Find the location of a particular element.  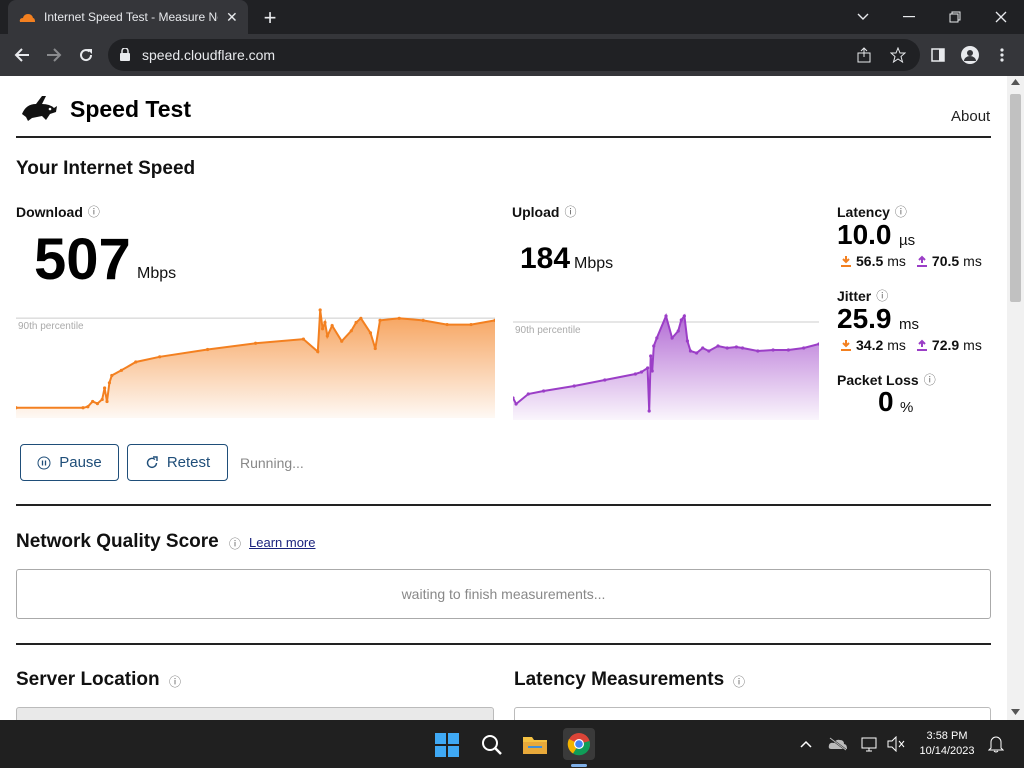

back-arrow-icon is located at coordinates (22, 55).